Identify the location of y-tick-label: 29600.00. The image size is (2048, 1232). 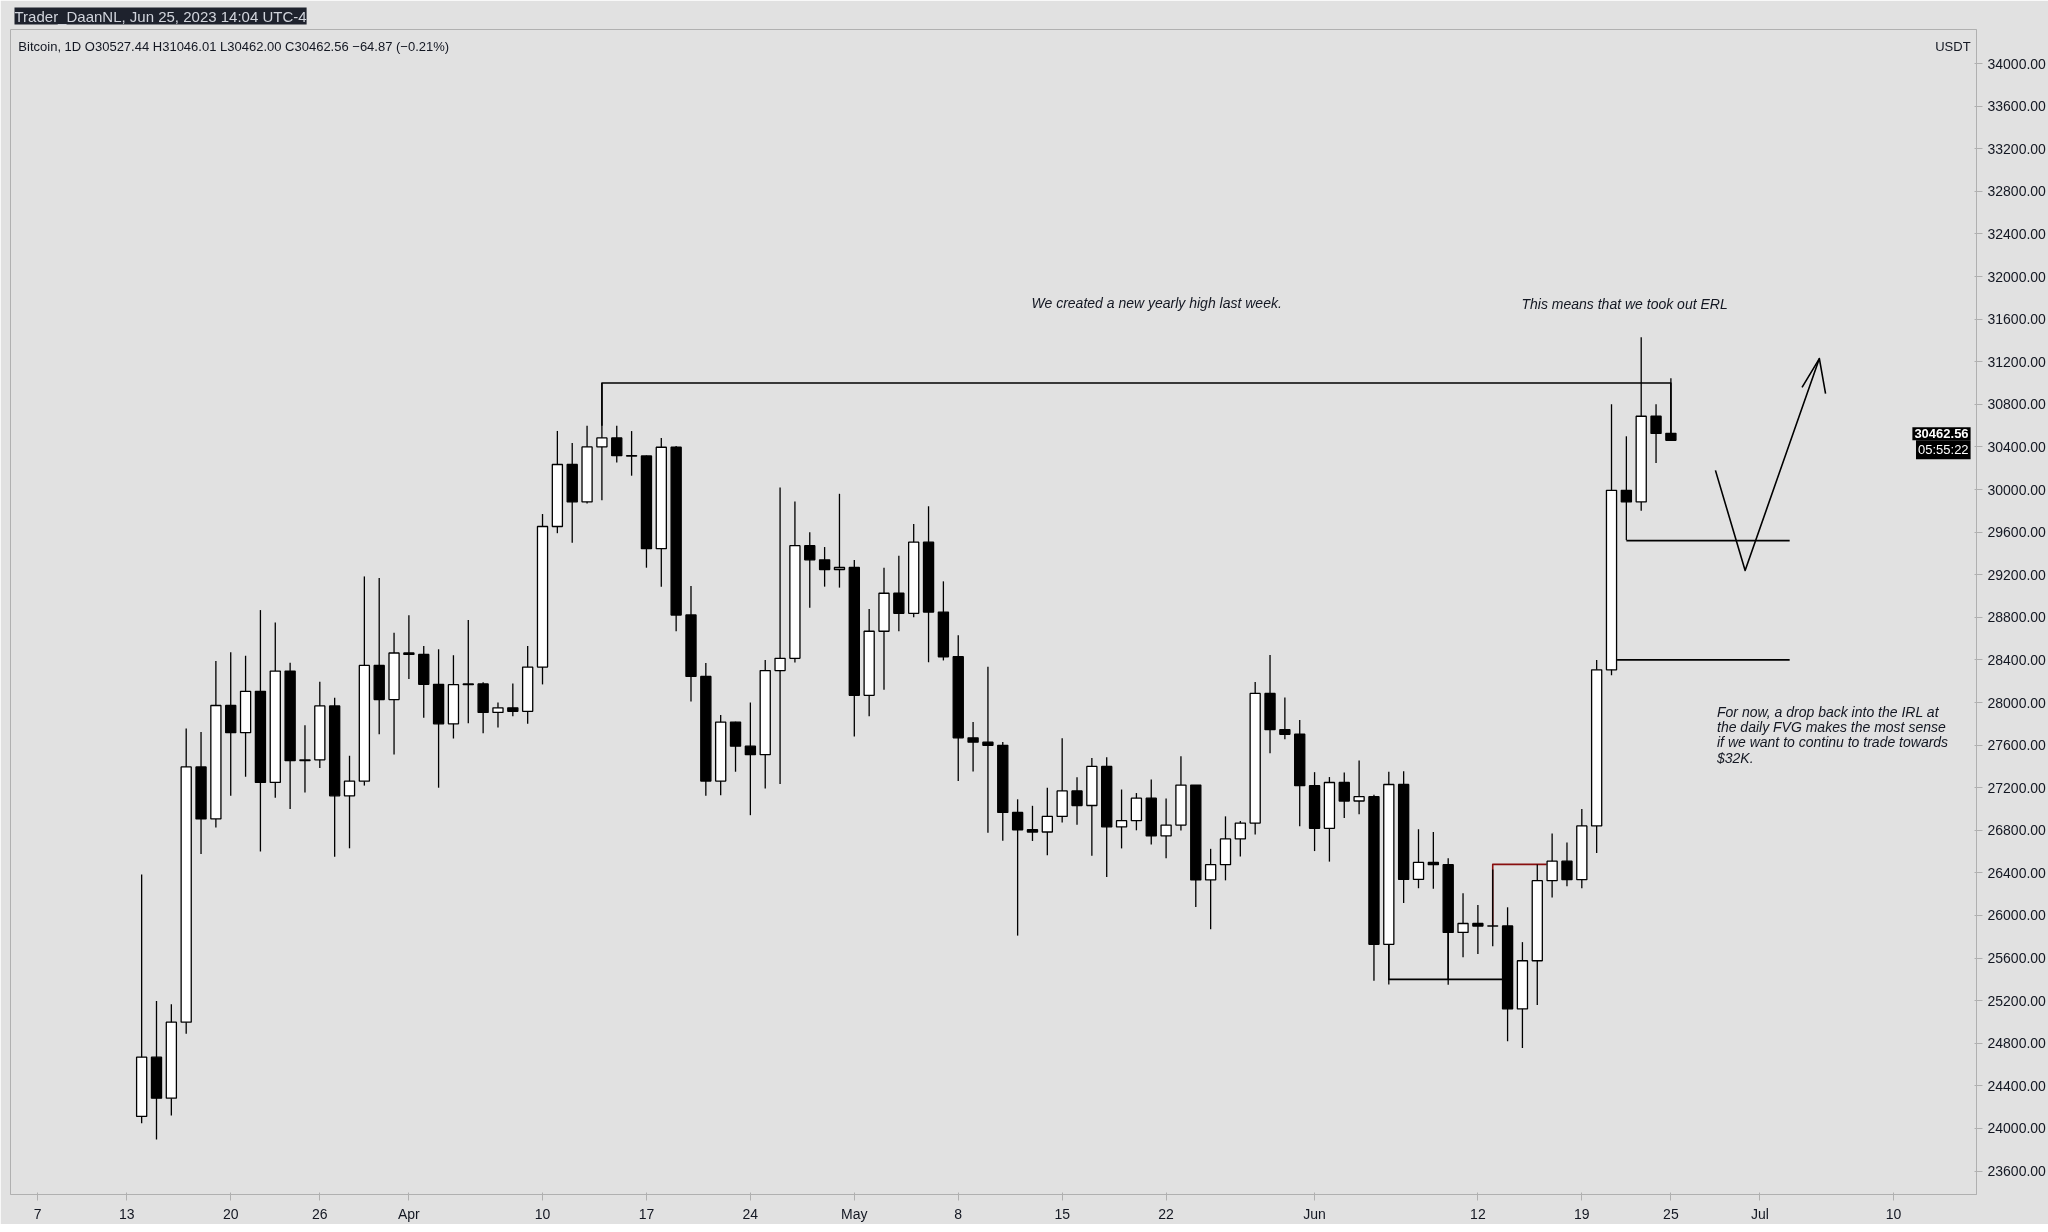
(2017, 532).